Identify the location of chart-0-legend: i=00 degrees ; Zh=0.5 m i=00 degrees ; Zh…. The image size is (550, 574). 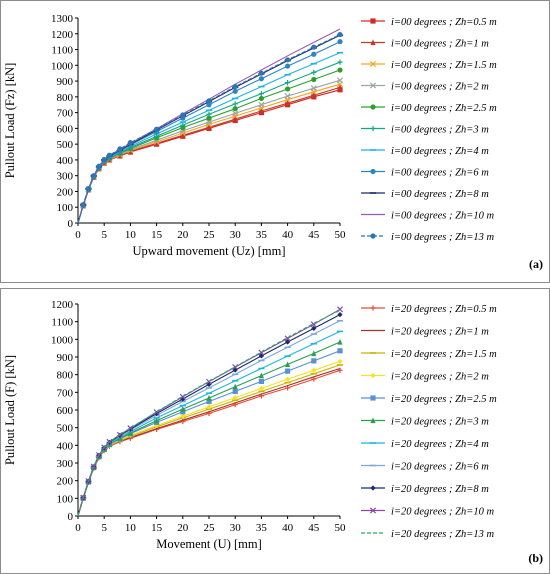
(429, 130).